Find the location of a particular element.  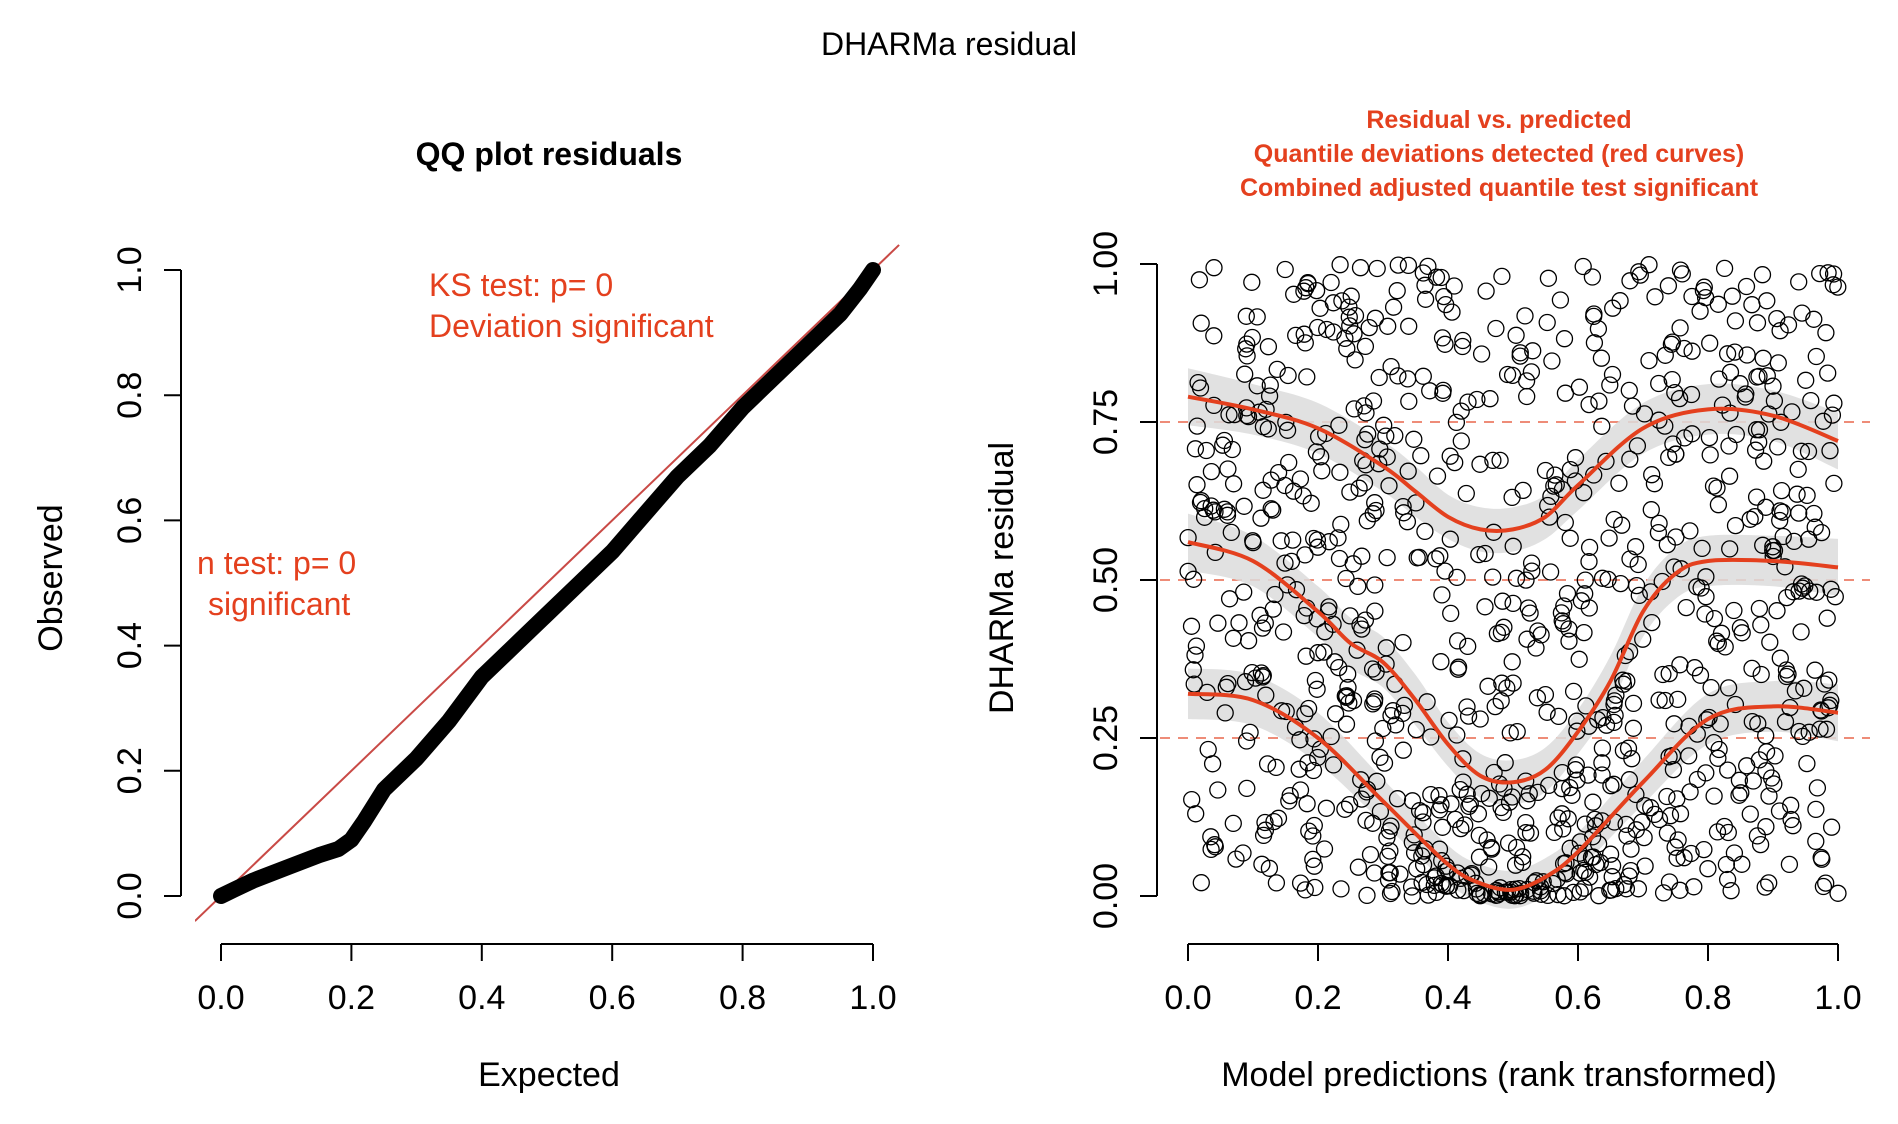

qq-y-tick-label: 0.2 is located at coordinates (130, 770).